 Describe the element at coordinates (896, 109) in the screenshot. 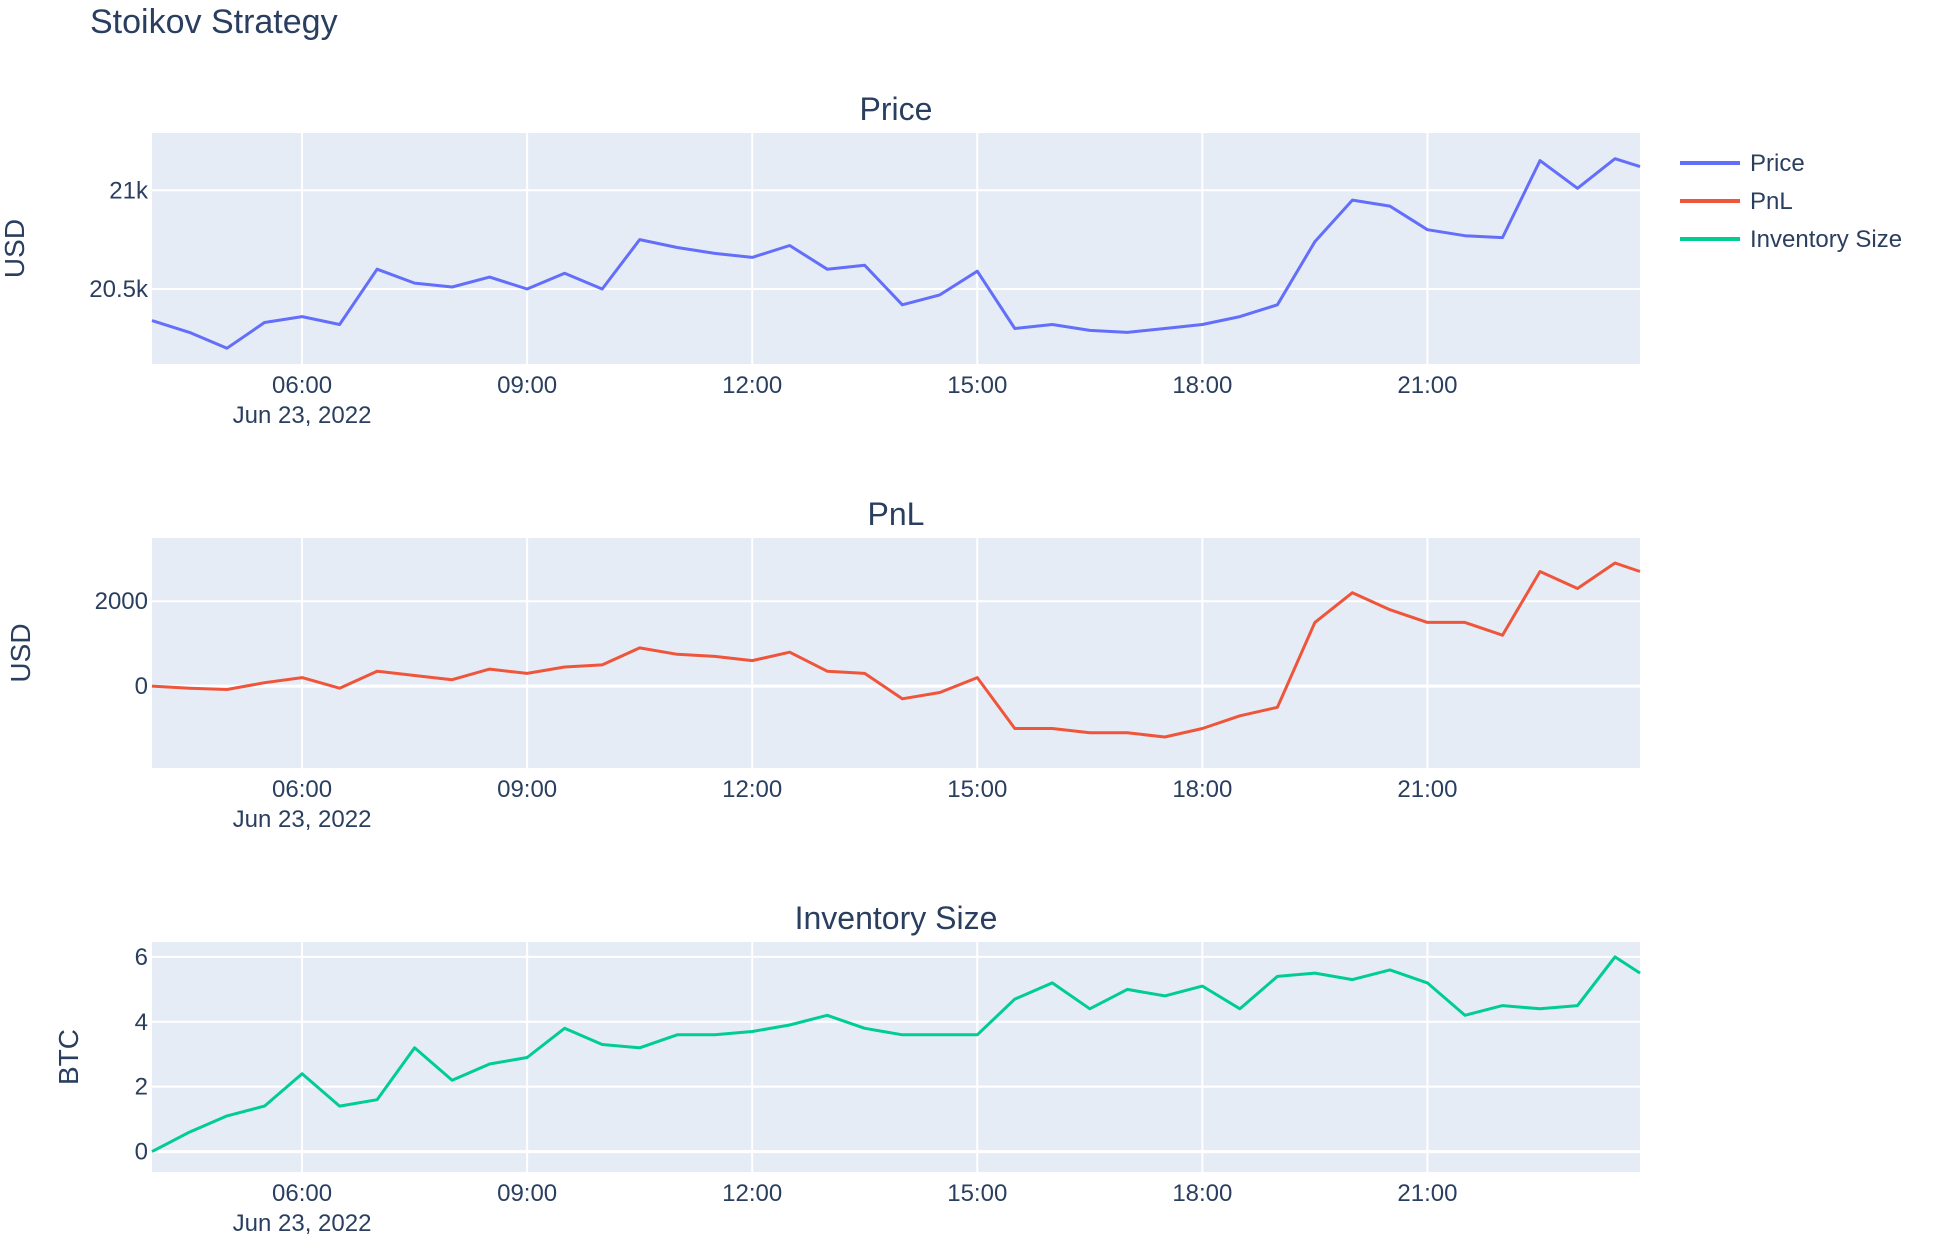

I see `subplot-title: Price` at that location.